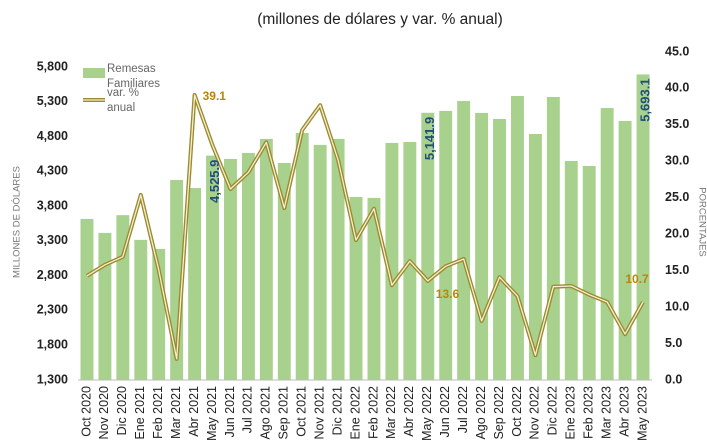 This screenshot has width=707, height=446. What do you see at coordinates (677, 270) in the screenshot?
I see `y2-tick-label: 15.0` at bounding box center [677, 270].